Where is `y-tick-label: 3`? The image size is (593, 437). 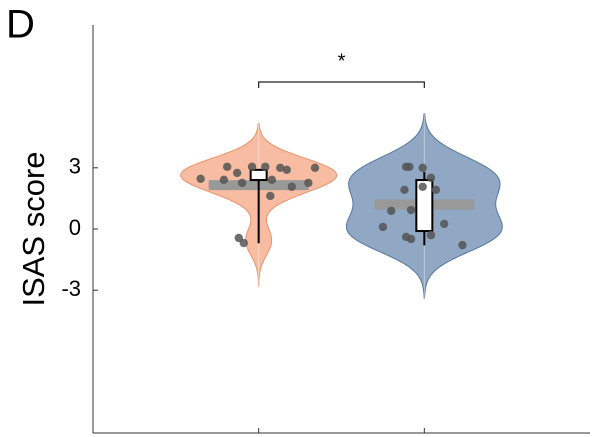
y-tick-label: 3 is located at coordinates (75, 166).